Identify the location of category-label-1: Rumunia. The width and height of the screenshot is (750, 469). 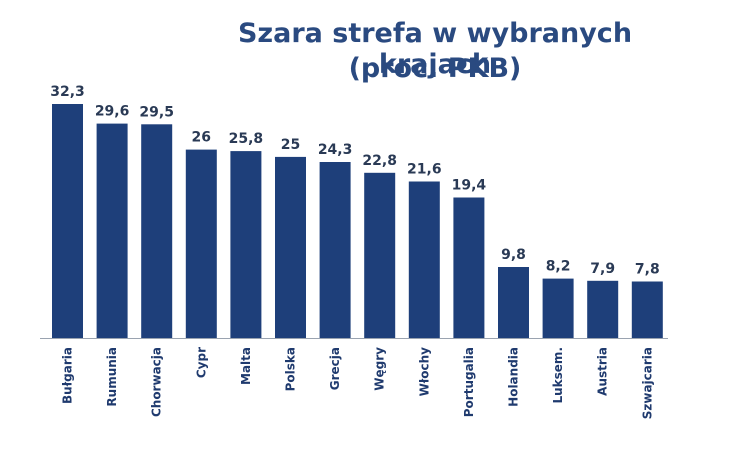
(112, 377).